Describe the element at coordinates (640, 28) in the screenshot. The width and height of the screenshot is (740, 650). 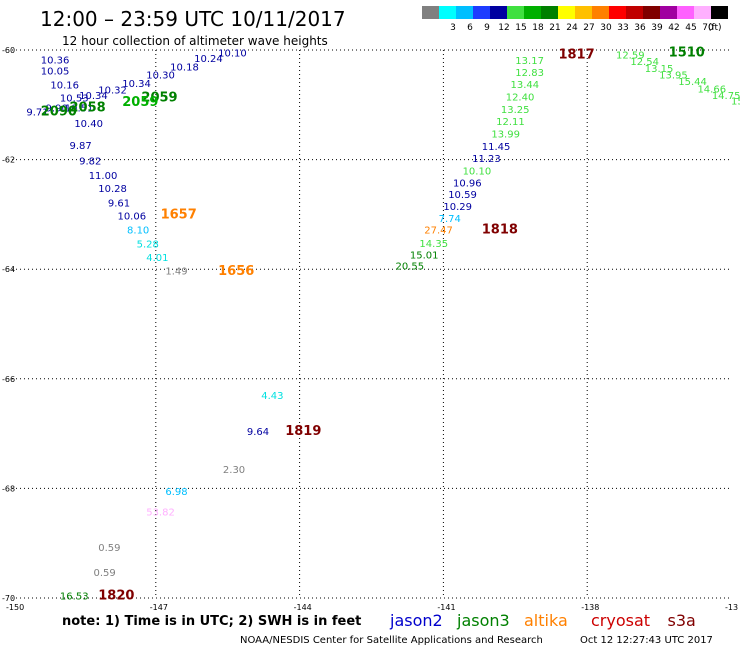
I see `color-scale-tick: 36` at that location.